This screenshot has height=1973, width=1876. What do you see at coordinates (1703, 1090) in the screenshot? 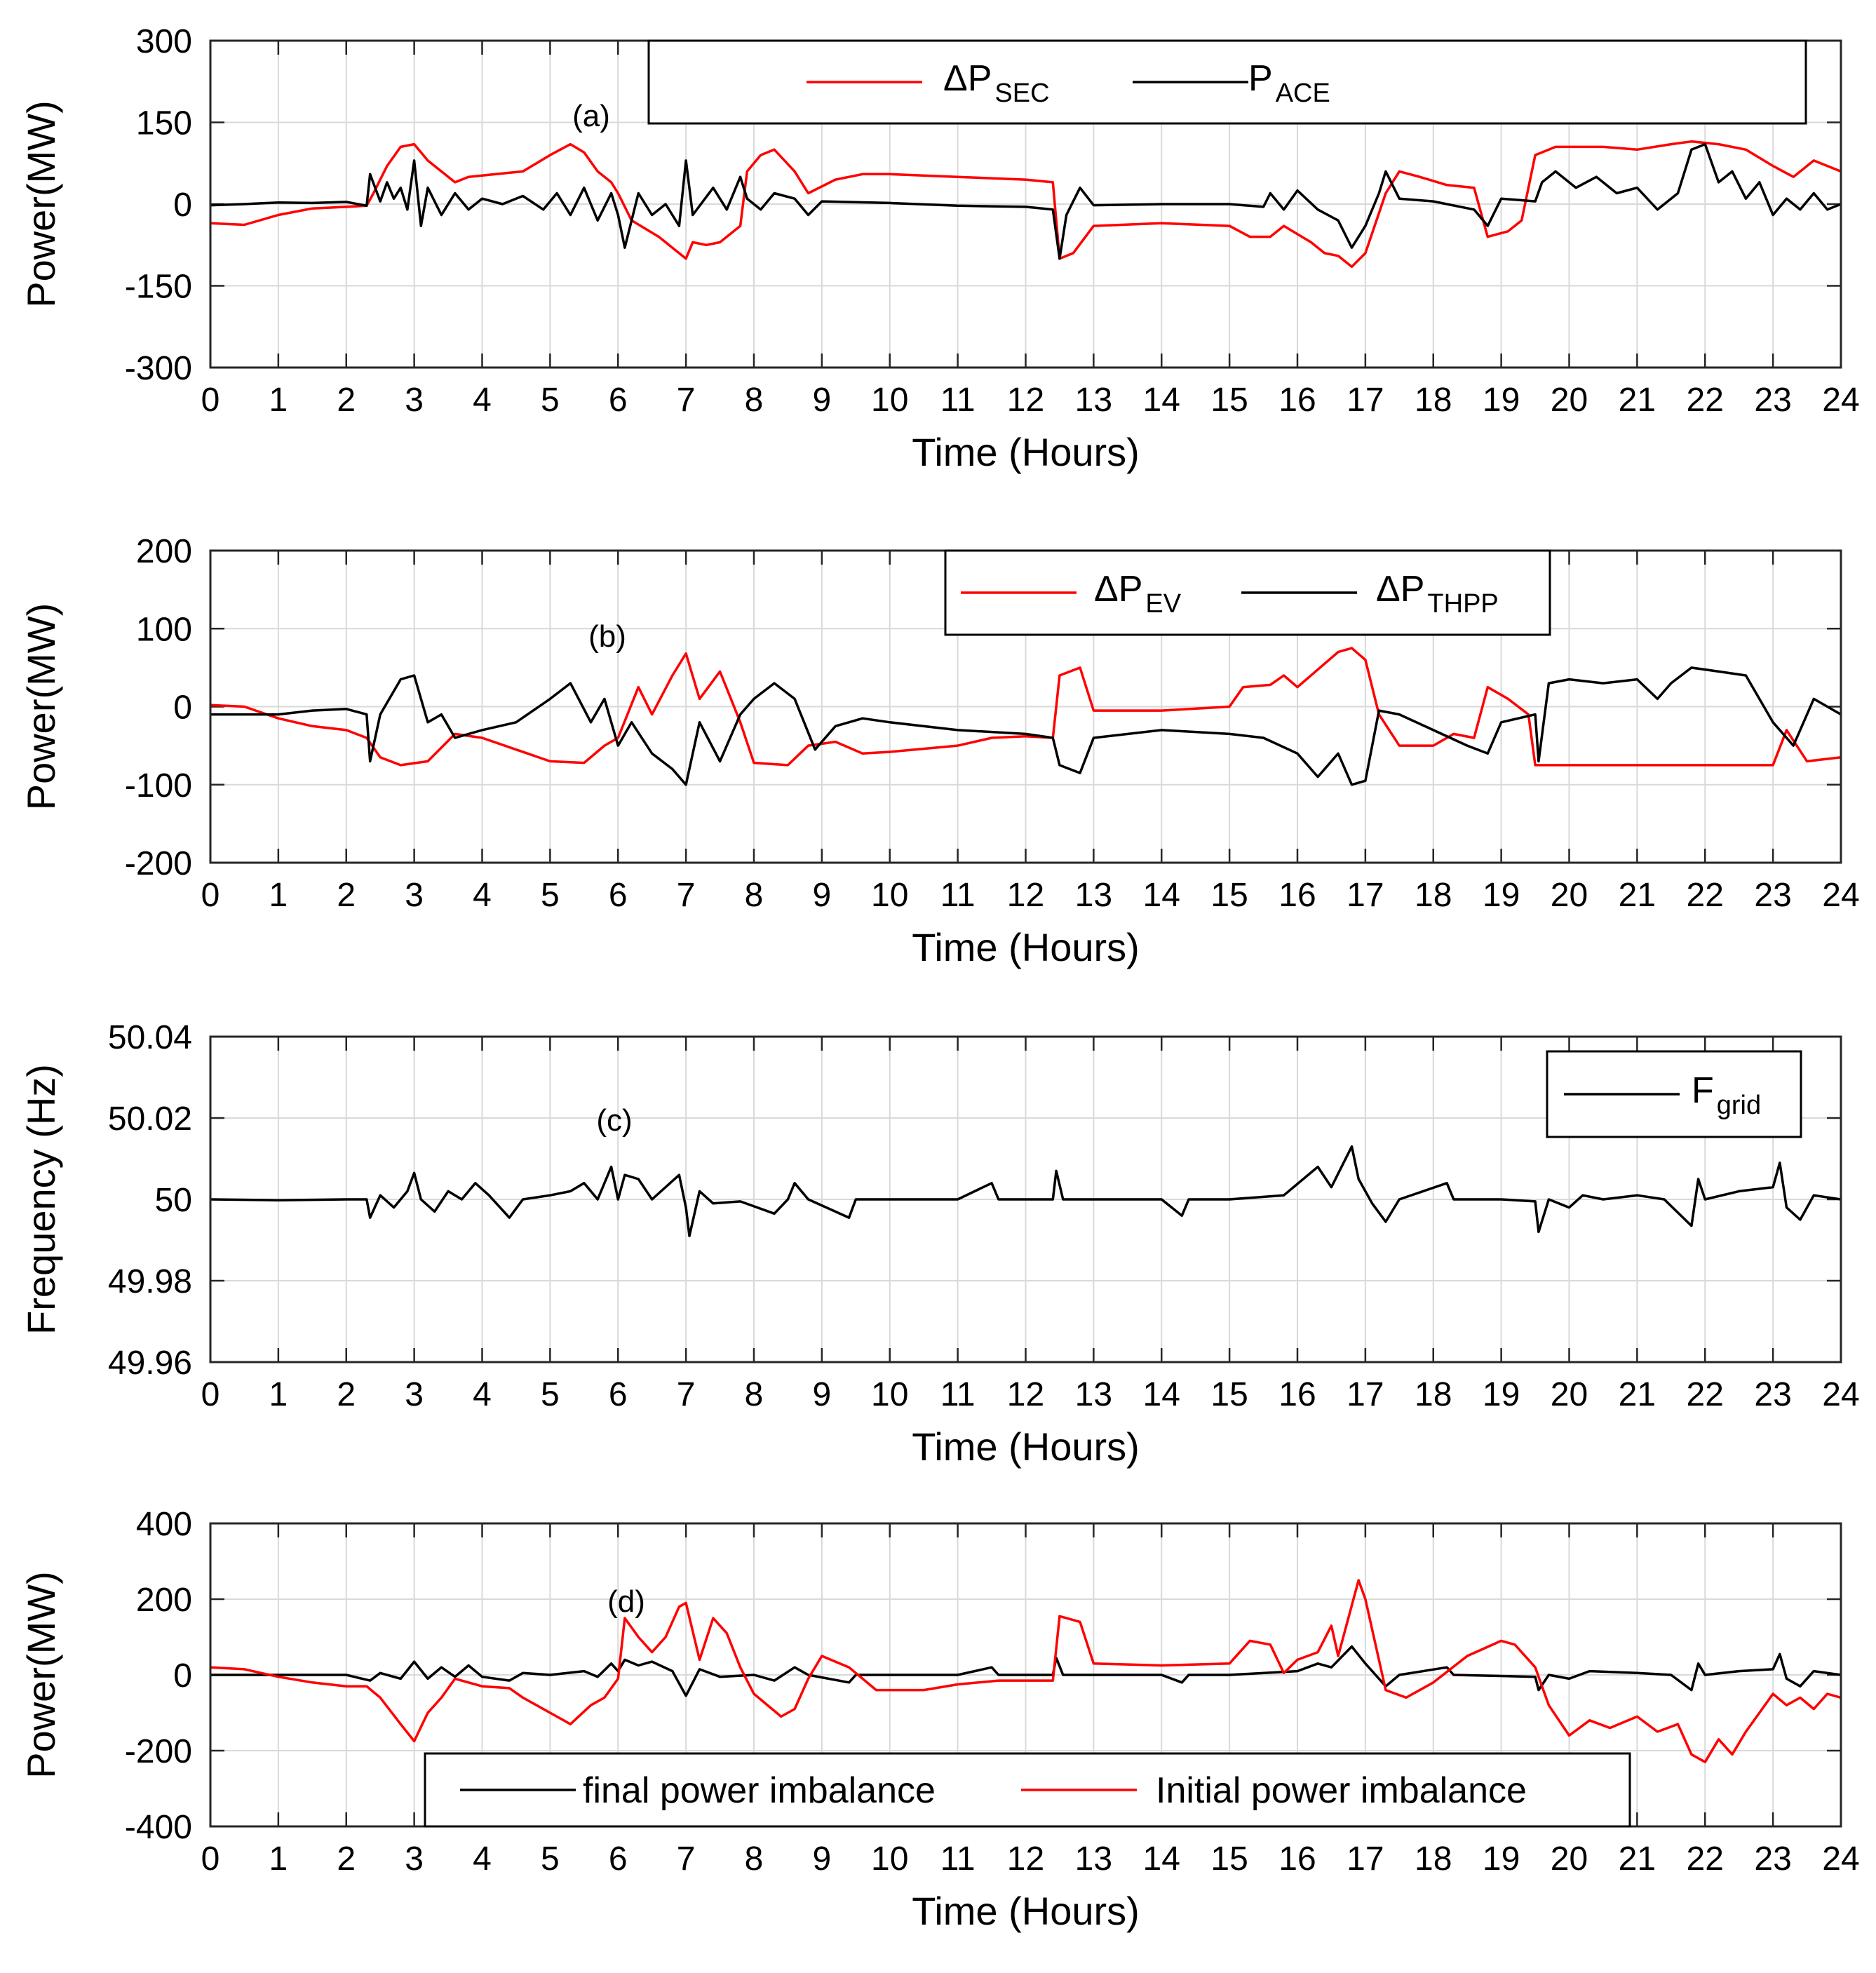
I see `legend-label-main: F` at bounding box center [1703, 1090].